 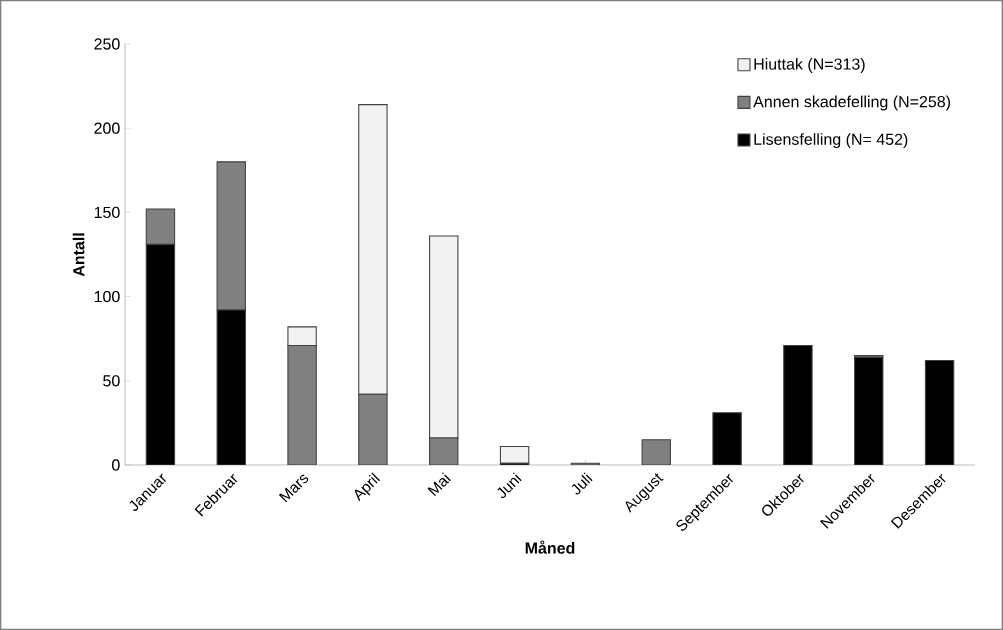 I want to click on y-axis-title: Antall, so click(x=78, y=255).